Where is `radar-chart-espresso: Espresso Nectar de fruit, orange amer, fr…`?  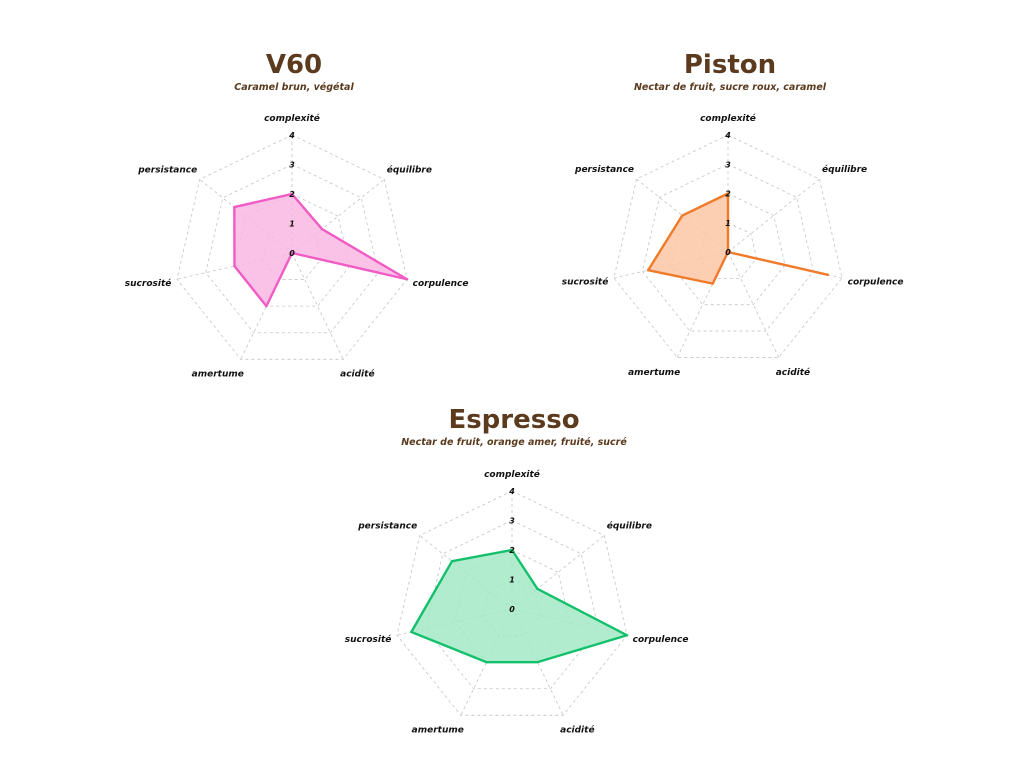 radar-chart-espresso: Espresso Nectar de fruit, orange amer, fr… is located at coordinates (517, 570).